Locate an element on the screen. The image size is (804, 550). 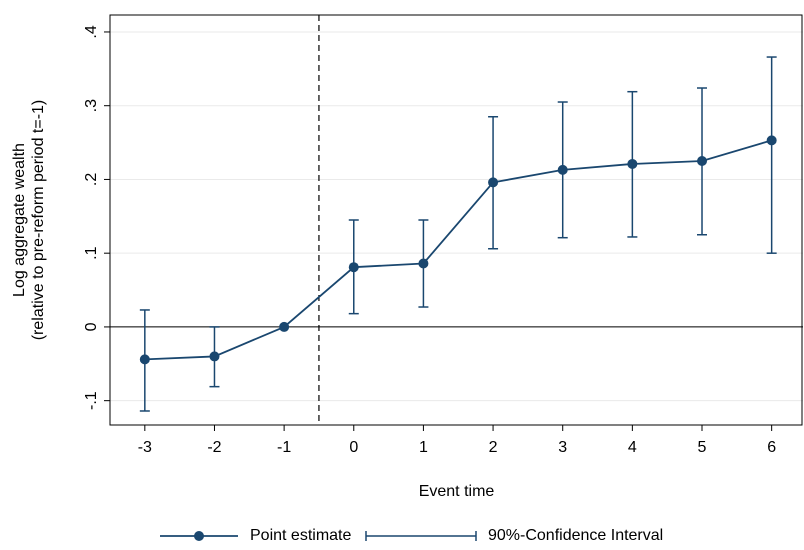
y-tick-label: .3 is located at coordinates (91, 105).